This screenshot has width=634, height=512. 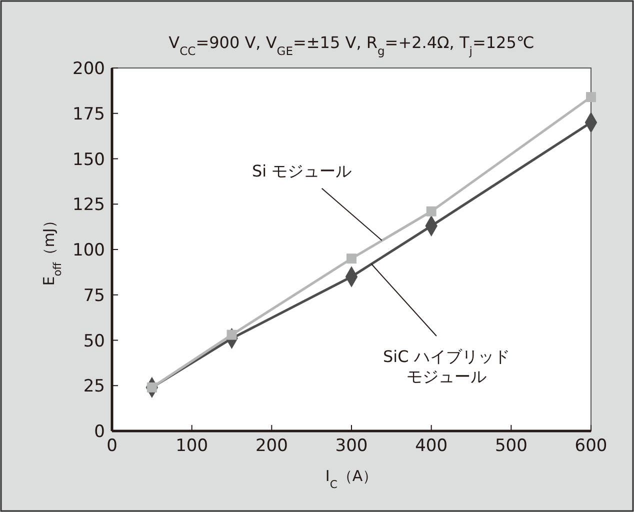 I want to click on y-tick-label: 150, so click(x=88, y=160).